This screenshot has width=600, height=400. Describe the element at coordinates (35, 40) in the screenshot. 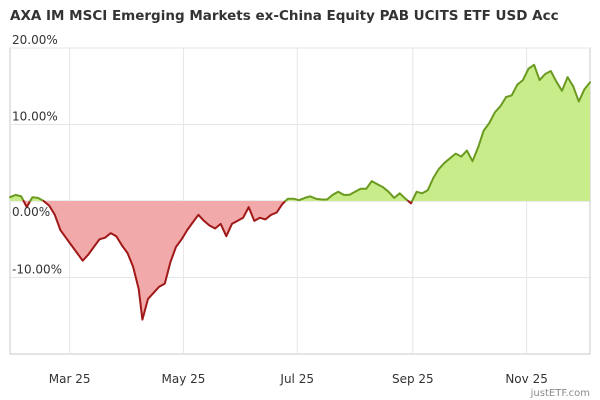

I see `y-tick-label: 20.00%` at that location.